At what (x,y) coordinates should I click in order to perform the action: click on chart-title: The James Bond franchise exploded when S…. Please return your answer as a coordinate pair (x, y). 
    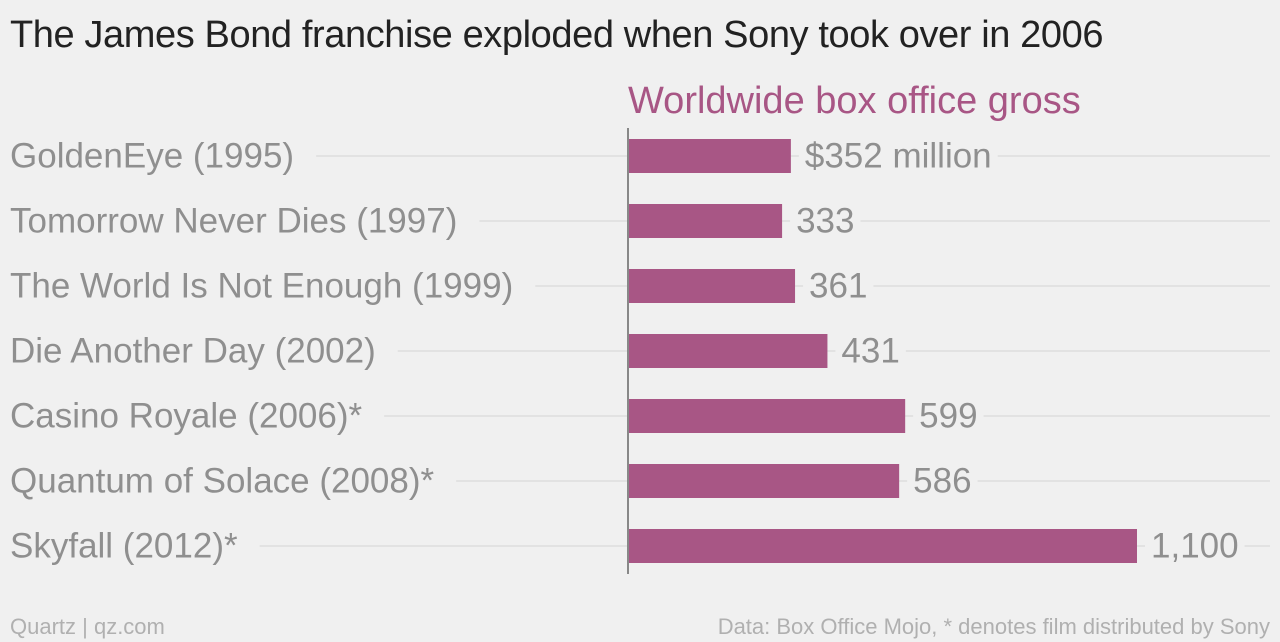
    Looking at the image, I should click on (557, 35).